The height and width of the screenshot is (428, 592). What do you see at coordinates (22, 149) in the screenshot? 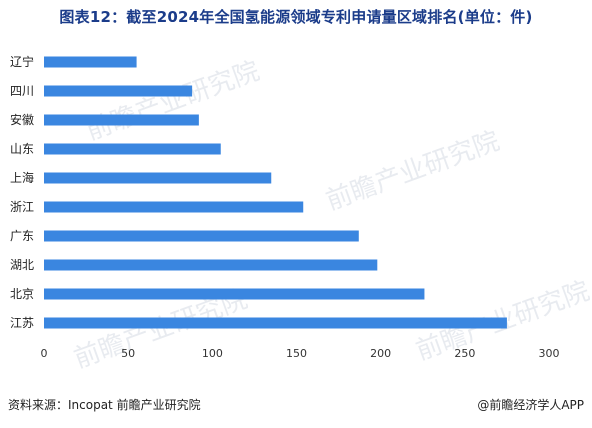
I see `category-label: 山东` at bounding box center [22, 149].